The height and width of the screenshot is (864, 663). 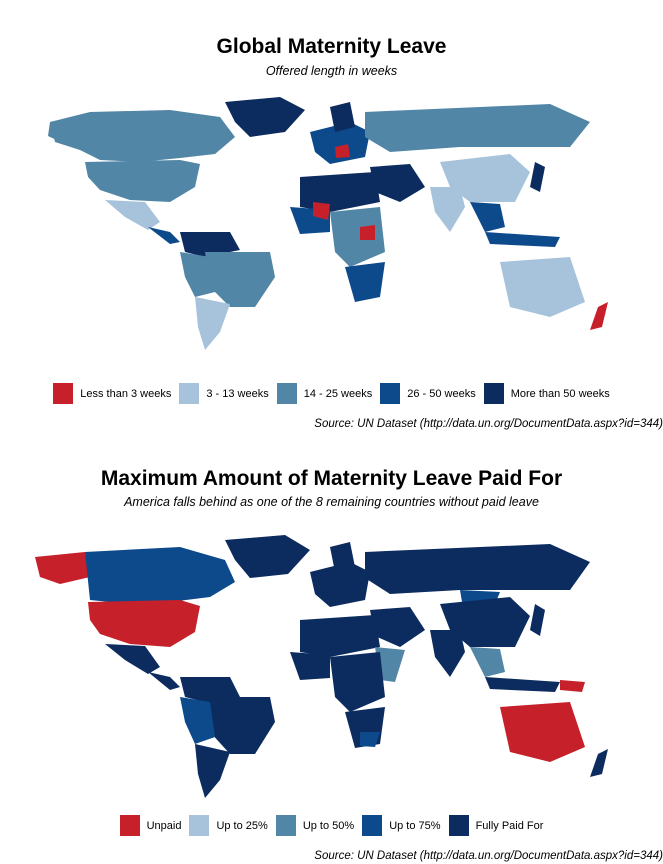 I want to click on legend-item-less-than-3-weeks: Less than 3 weeks, so click(x=112, y=393).